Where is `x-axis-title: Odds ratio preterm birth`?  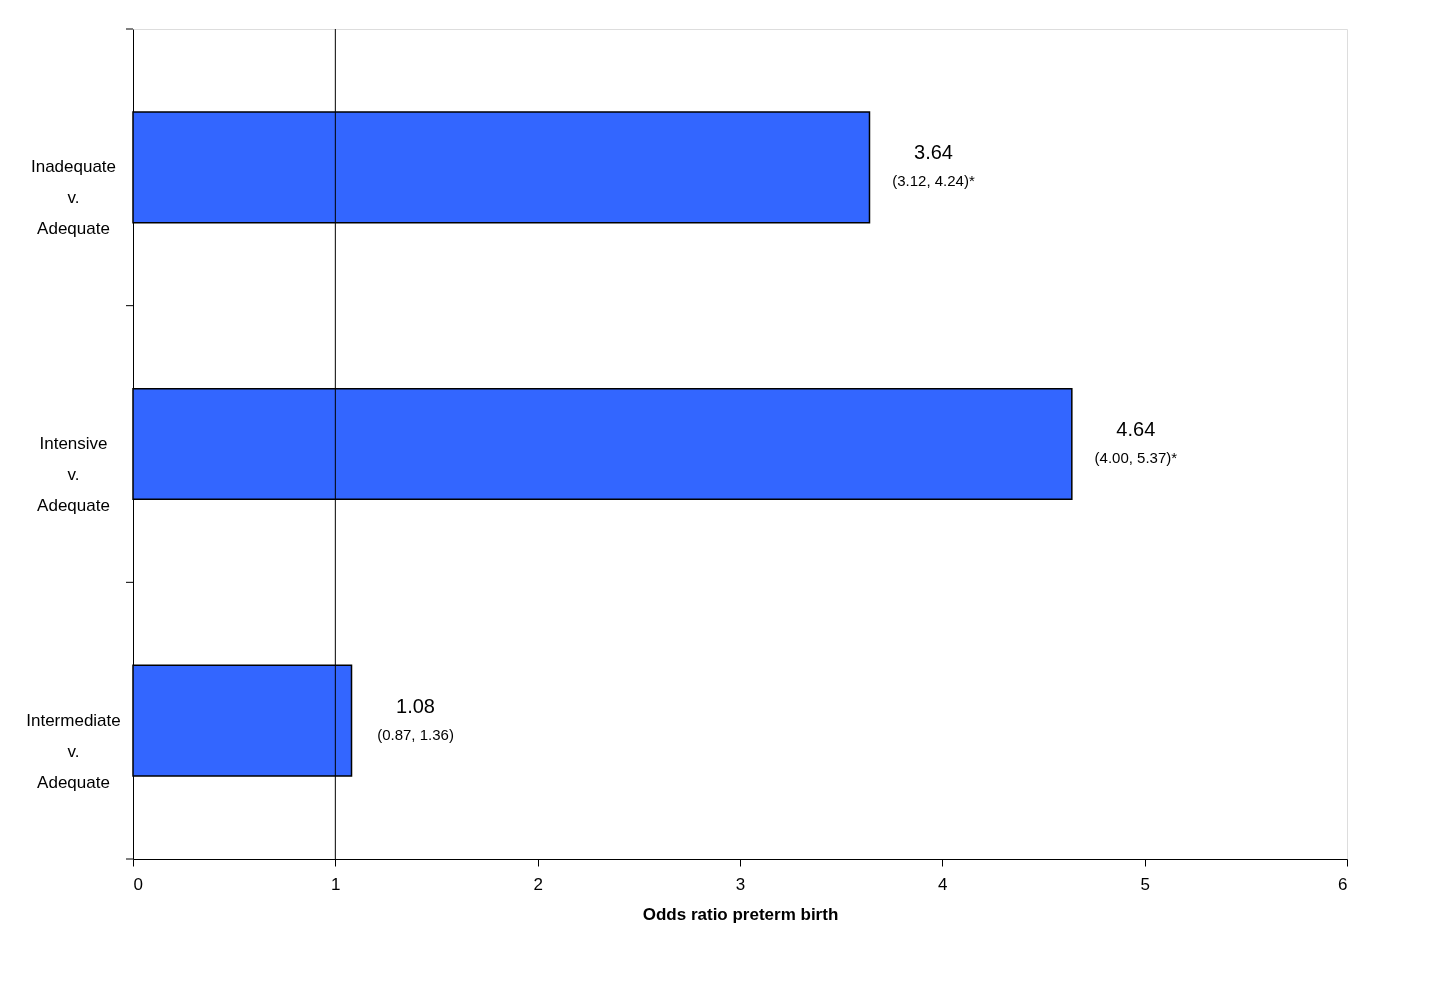 x-axis-title: Odds ratio preterm birth is located at coordinates (740, 914).